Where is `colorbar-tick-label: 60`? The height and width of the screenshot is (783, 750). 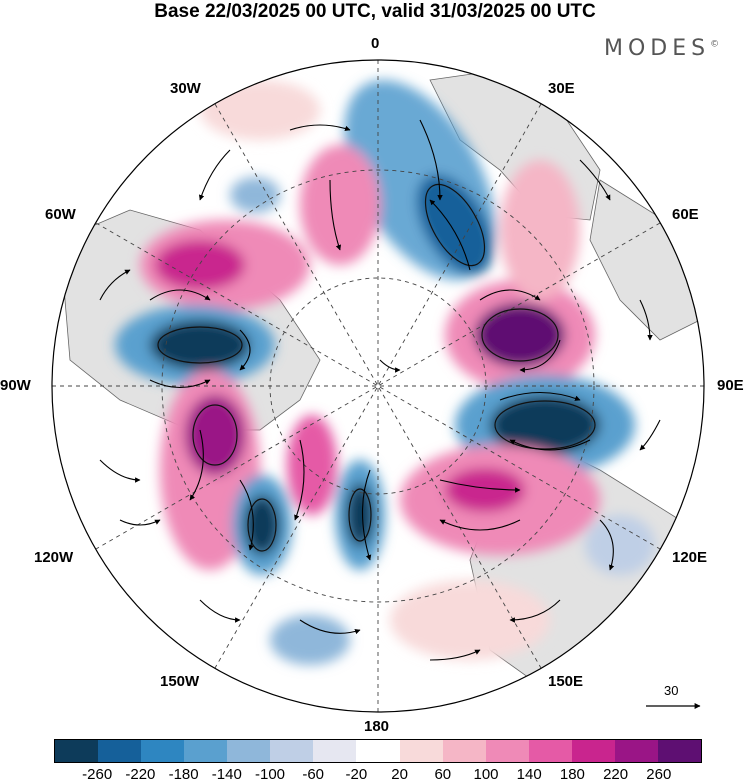
colorbar-tick-label: 60 is located at coordinates (443, 774).